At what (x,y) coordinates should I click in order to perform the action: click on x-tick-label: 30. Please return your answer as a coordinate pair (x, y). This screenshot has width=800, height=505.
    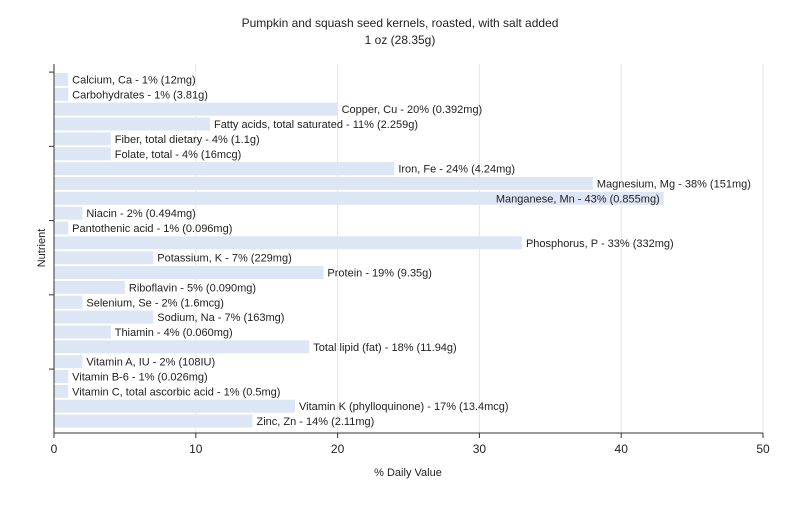
    Looking at the image, I should click on (480, 449).